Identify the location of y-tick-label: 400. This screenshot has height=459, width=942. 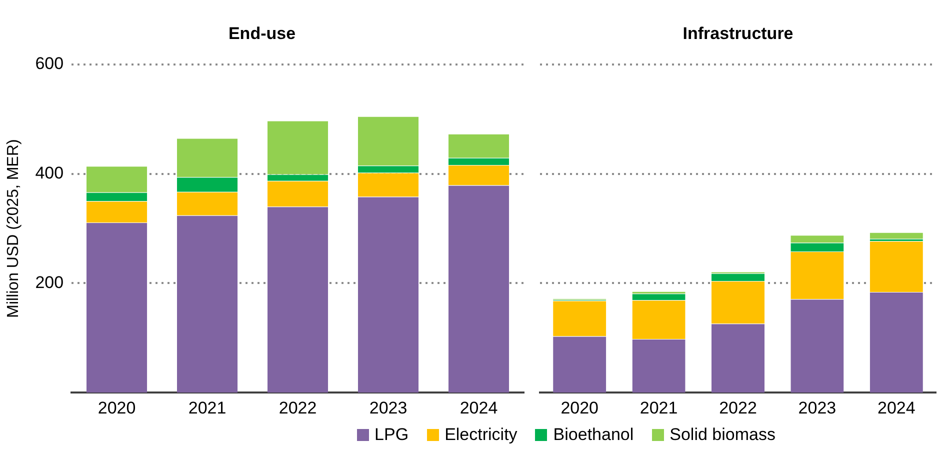
(49, 172).